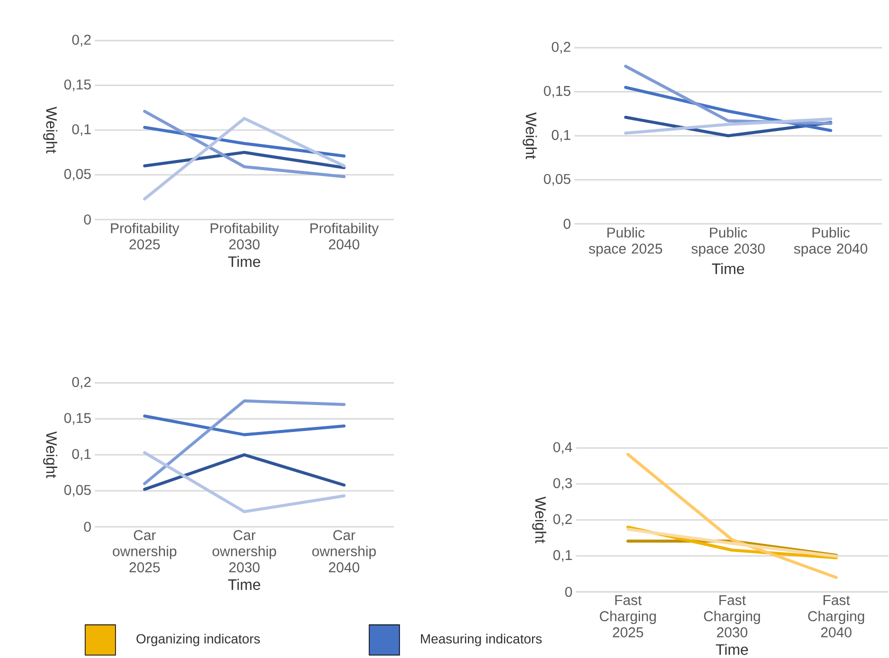 This screenshot has width=889, height=658. Describe the element at coordinates (836, 616) in the screenshot. I see `x-tick-label: Fast Charging 2040` at that location.